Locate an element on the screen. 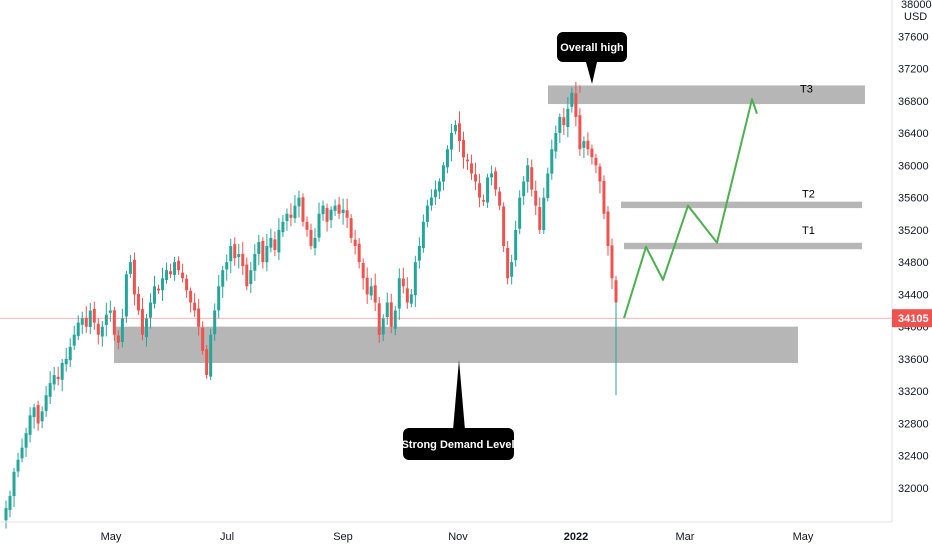  zone-label: T3 is located at coordinates (806, 89).